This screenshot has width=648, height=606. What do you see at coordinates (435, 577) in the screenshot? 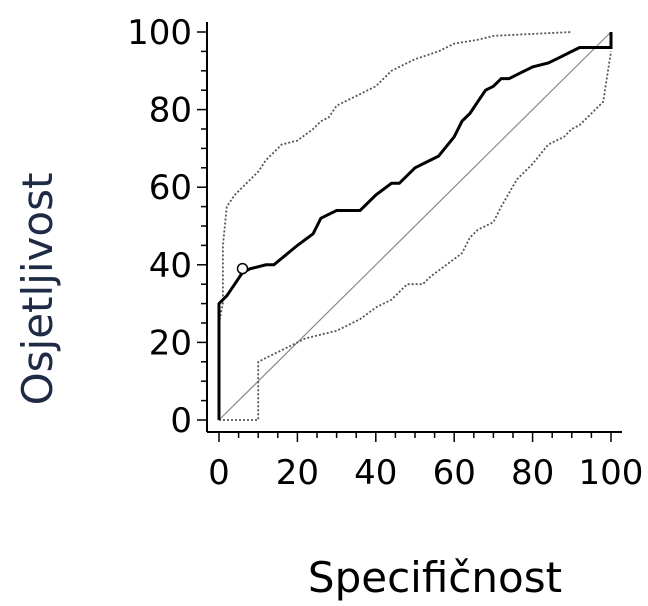
I see `x-axis-title: Specifičnost` at bounding box center [435, 577].